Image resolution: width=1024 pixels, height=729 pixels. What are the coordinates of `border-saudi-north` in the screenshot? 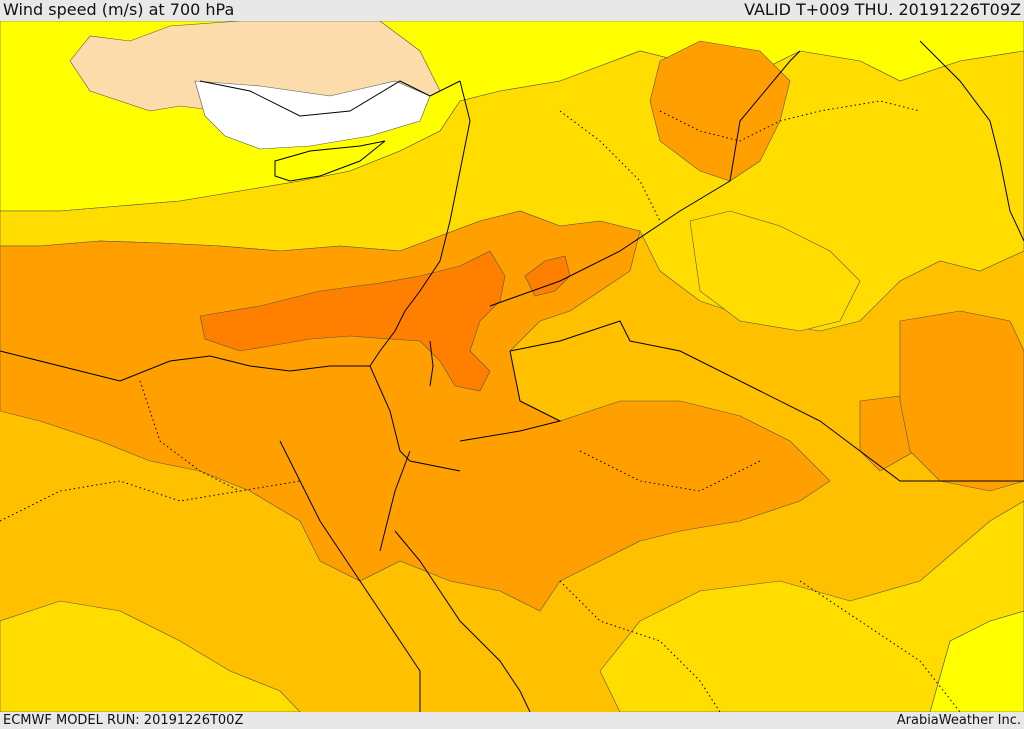 It's located at (510, 396).